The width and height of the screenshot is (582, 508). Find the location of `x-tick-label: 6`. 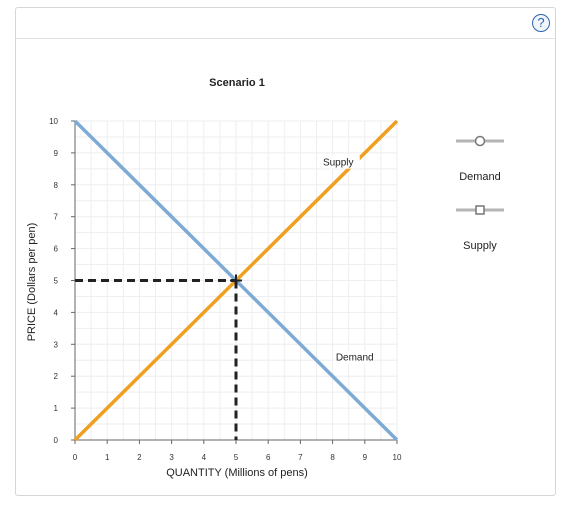

x-tick-label: 6 is located at coordinates (268, 457).